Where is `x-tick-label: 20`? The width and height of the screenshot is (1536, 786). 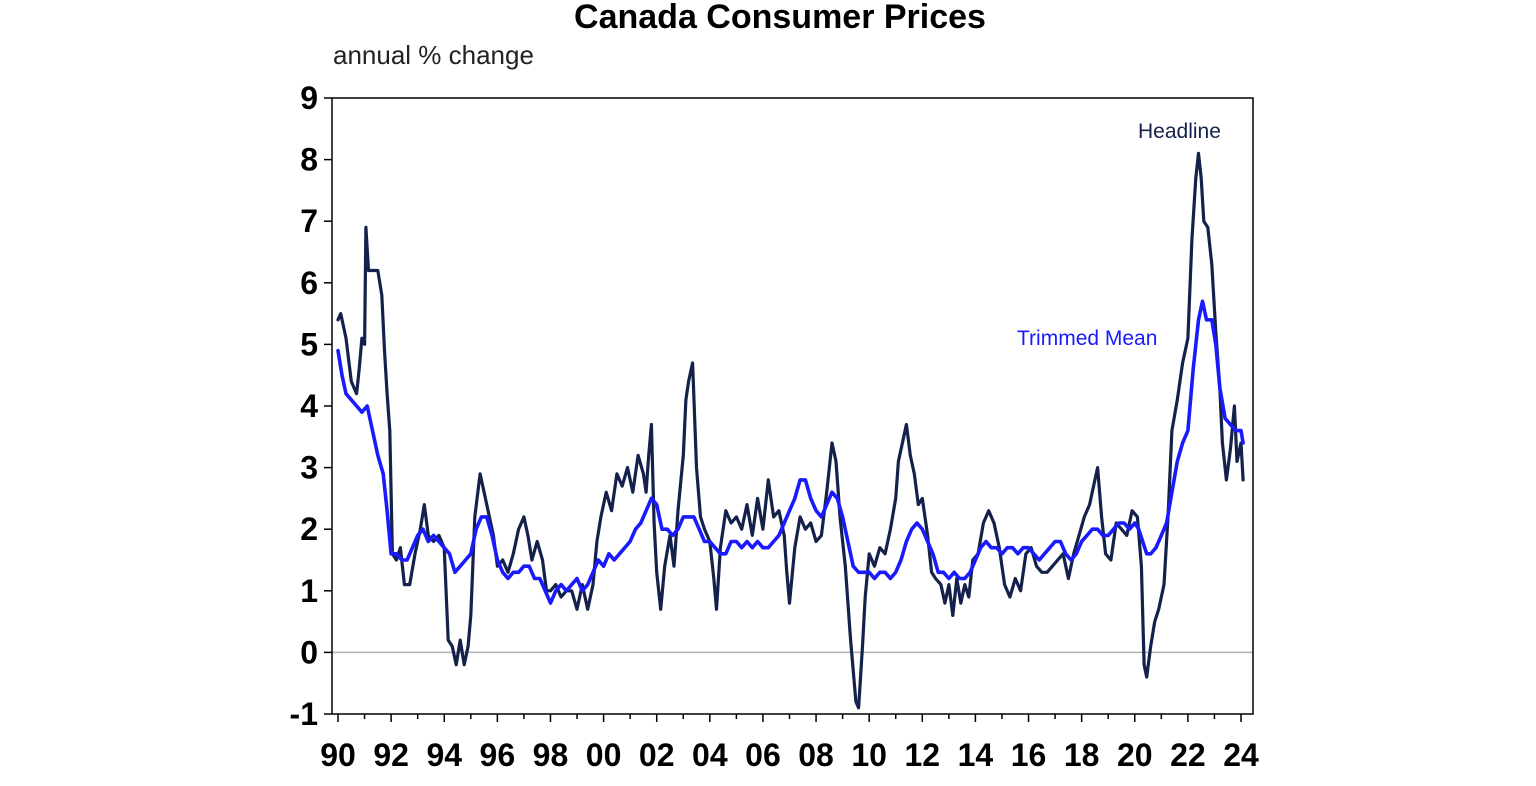
x-tick-label: 20 is located at coordinates (1135, 755).